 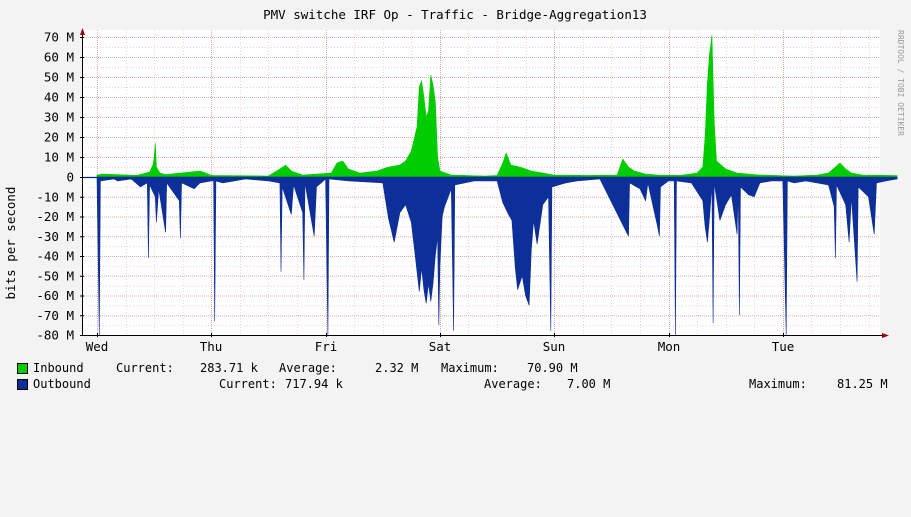 What do you see at coordinates (62, 384) in the screenshot?
I see `outbound-name: Outbound` at bounding box center [62, 384].